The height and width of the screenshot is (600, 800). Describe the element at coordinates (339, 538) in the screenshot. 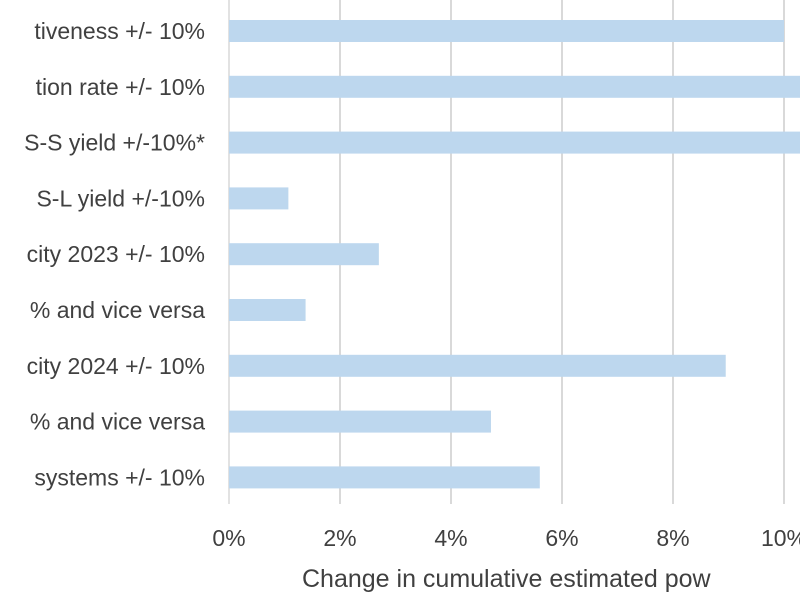

I see `x-tick-label: 2%` at that location.